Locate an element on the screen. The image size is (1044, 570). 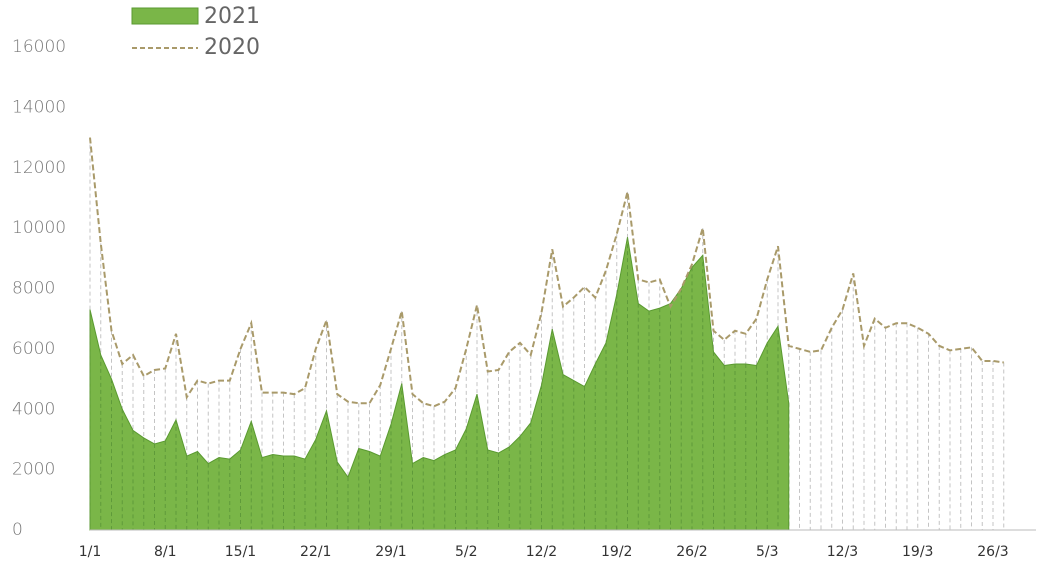
x-tick-label: 22/1 is located at coordinates (315, 552).